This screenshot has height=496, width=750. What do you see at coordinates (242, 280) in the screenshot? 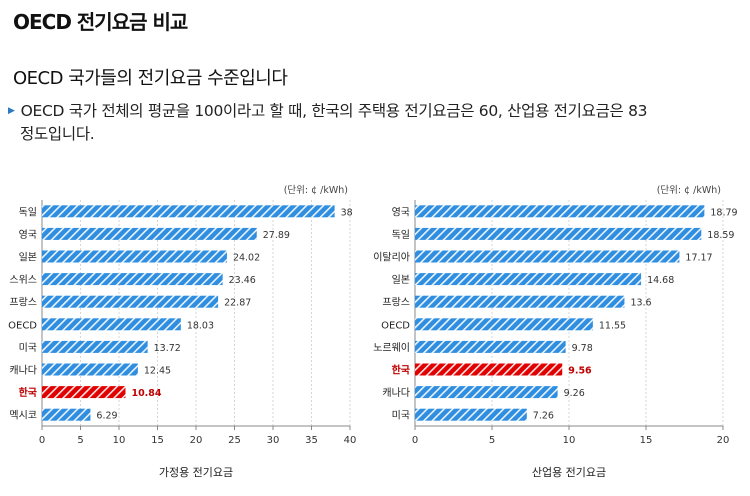
I see `data-label: 23.46` at bounding box center [242, 280].